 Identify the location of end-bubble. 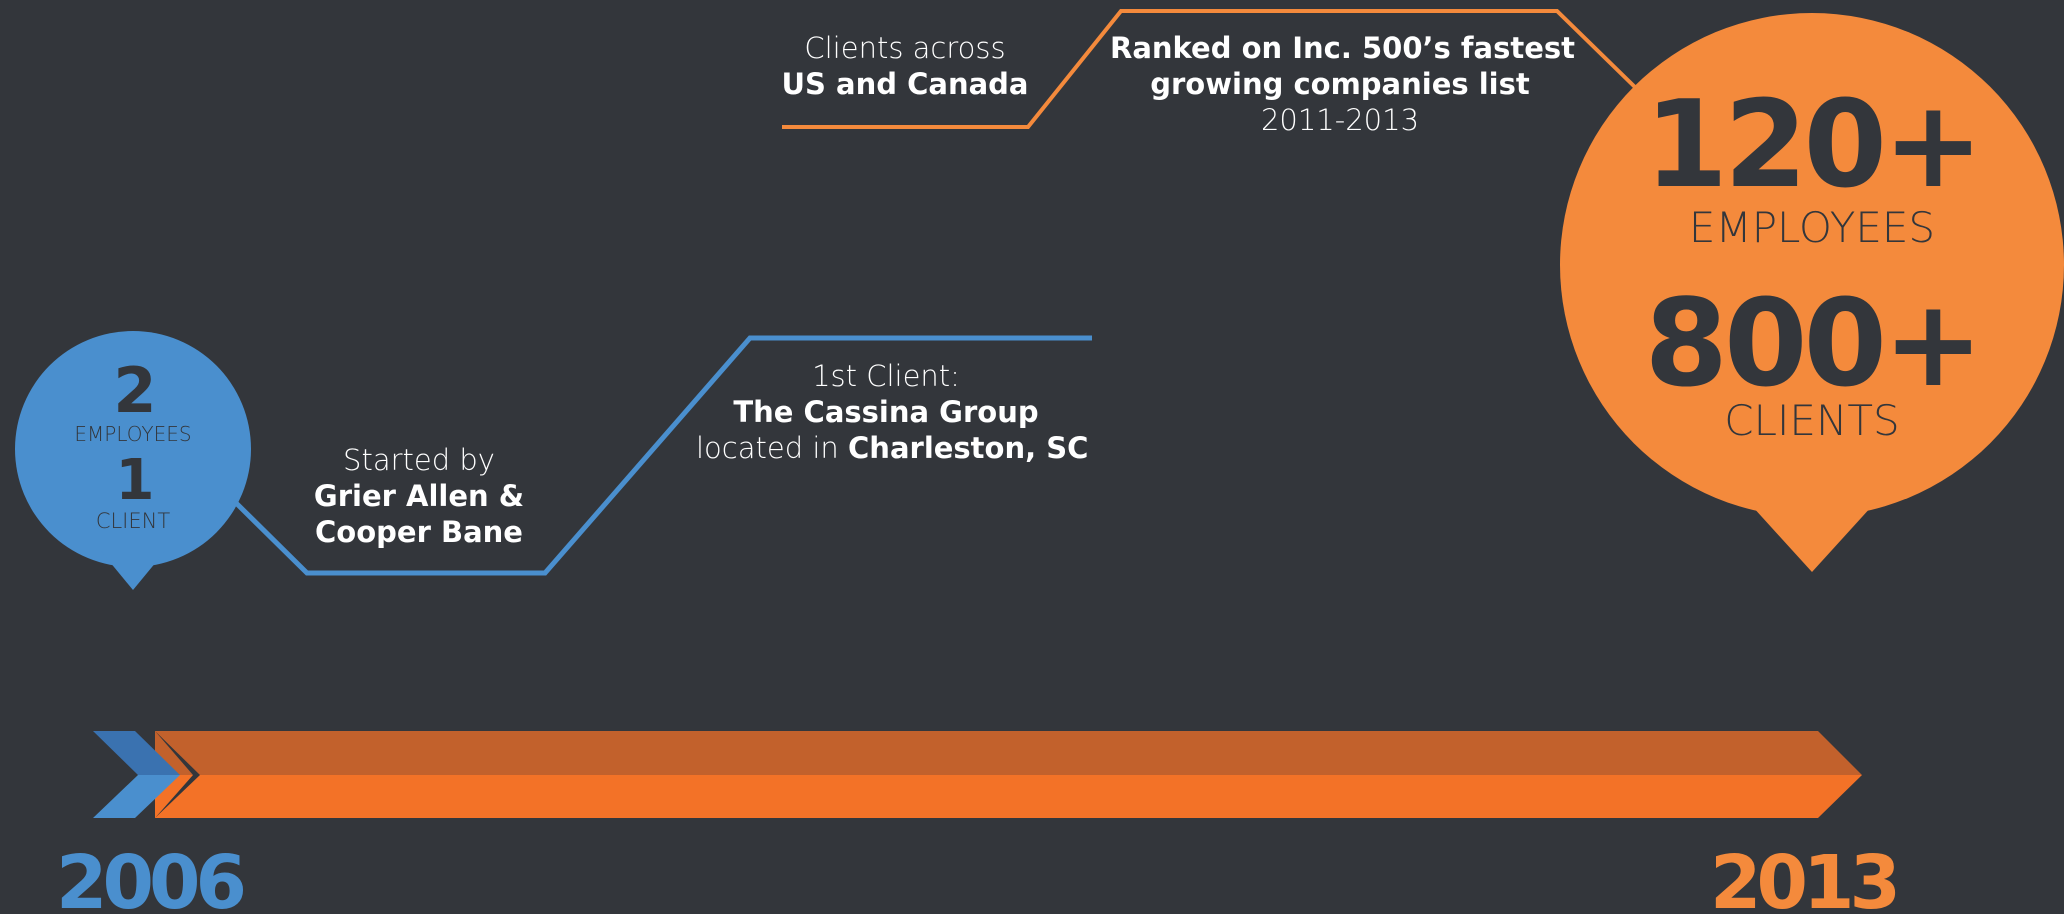
(1812, 292).